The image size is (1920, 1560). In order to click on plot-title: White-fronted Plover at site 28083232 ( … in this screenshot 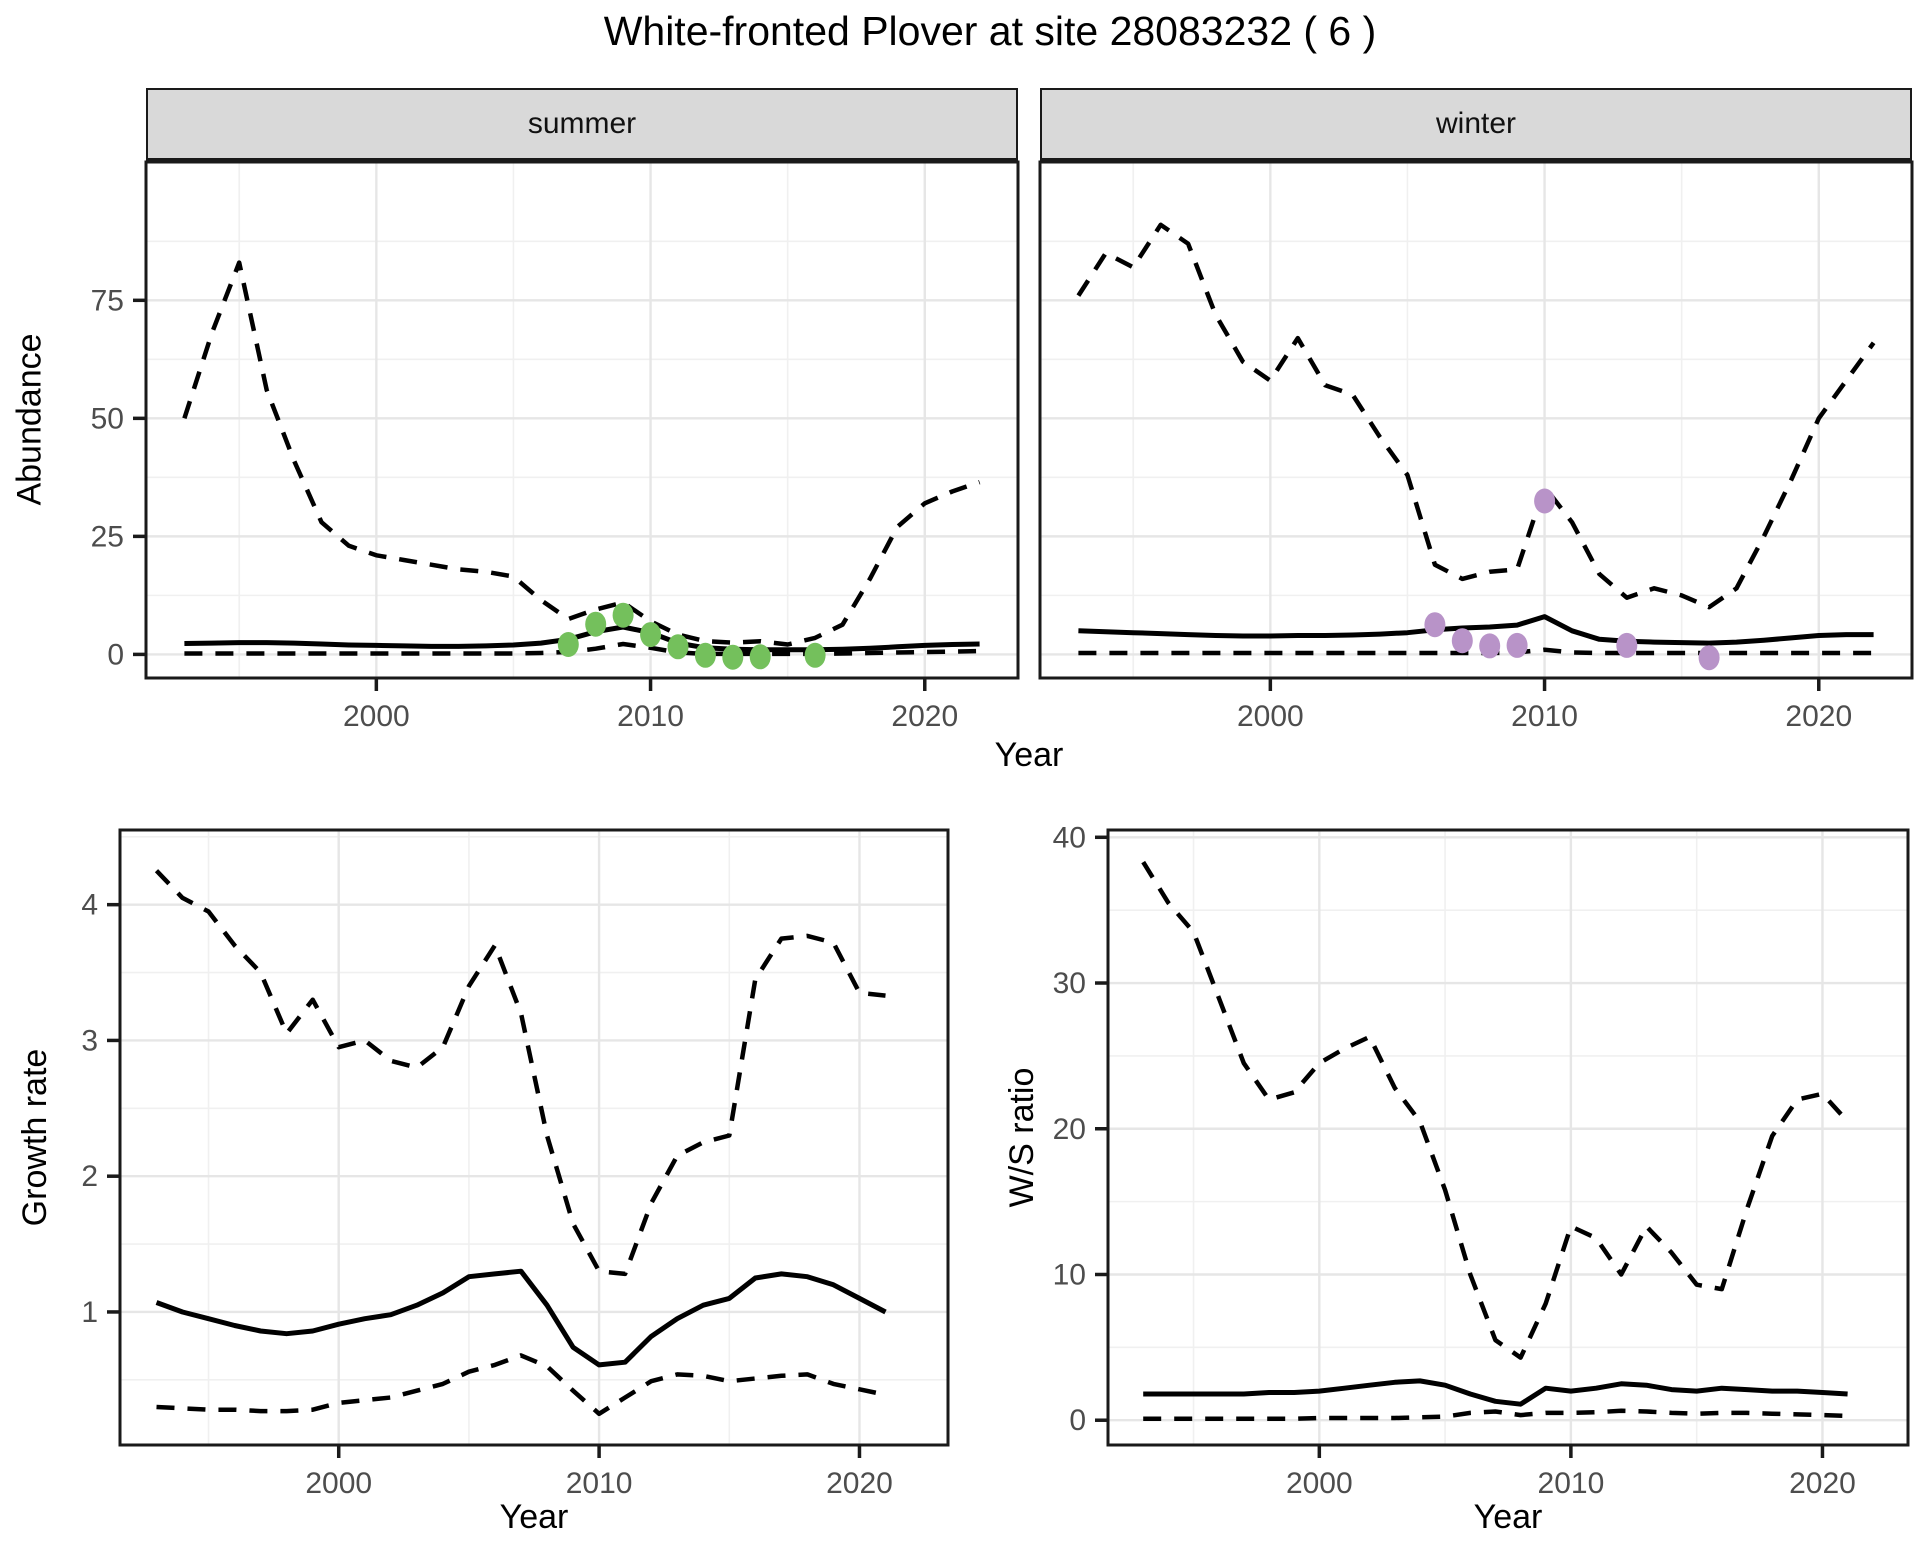, I will do `click(990, 31)`.